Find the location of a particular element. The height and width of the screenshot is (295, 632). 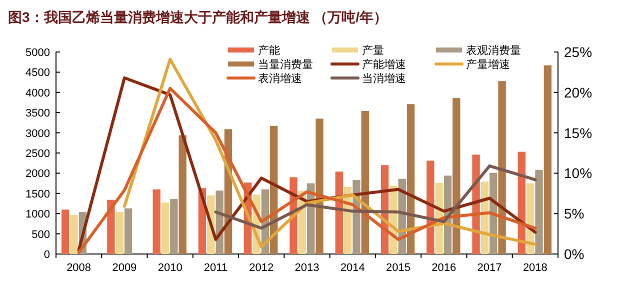

legend-label: 产量 is located at coordinates (373, 50).